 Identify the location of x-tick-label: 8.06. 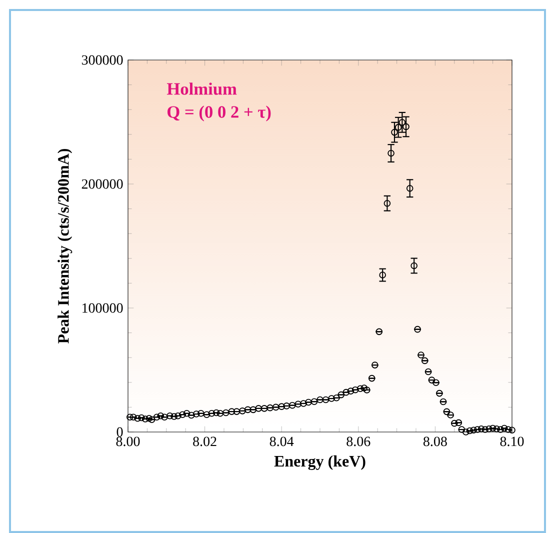
(358, 441).